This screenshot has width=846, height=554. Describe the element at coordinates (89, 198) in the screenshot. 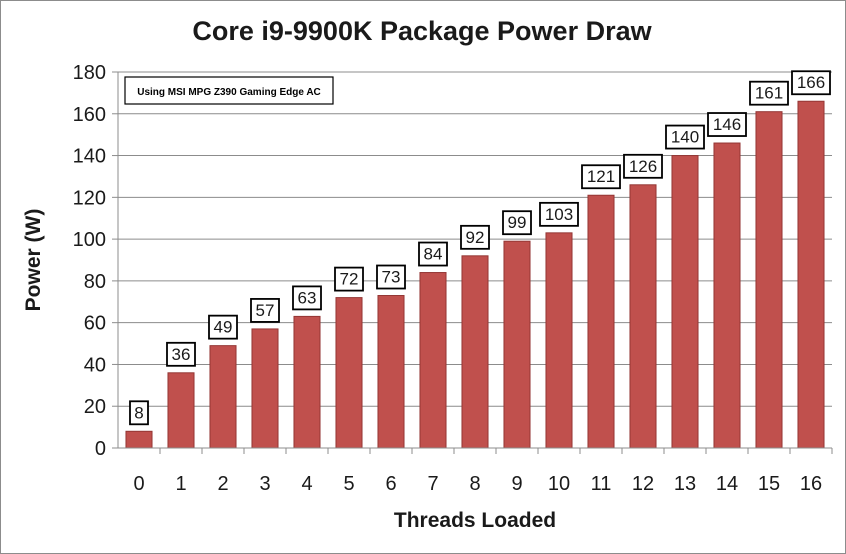

I see `y-tick-label: 120` at that location.